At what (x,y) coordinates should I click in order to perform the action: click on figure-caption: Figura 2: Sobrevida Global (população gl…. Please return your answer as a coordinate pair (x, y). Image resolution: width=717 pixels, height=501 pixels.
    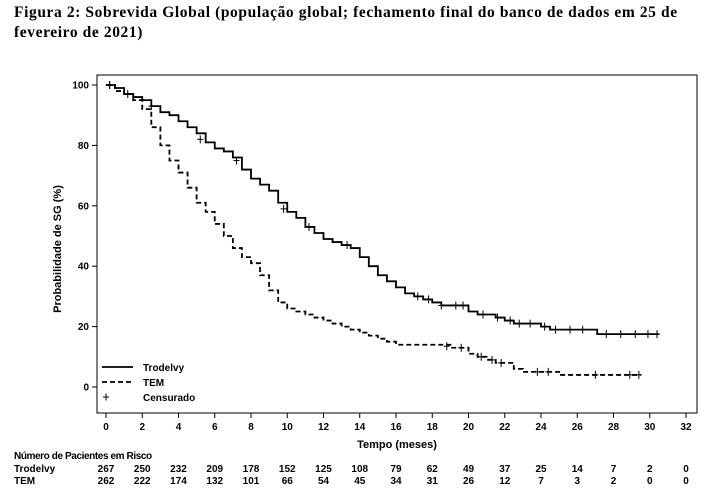
    Looking at the image, I should click on (346, 22).